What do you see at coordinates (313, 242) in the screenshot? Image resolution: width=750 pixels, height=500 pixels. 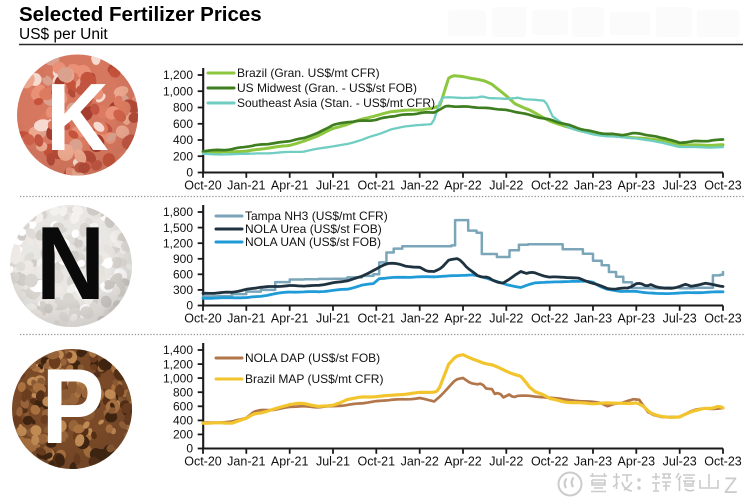 I see `svg-text: NOLA UAN (US$/st FOB)` at bounding box center [313, 242].